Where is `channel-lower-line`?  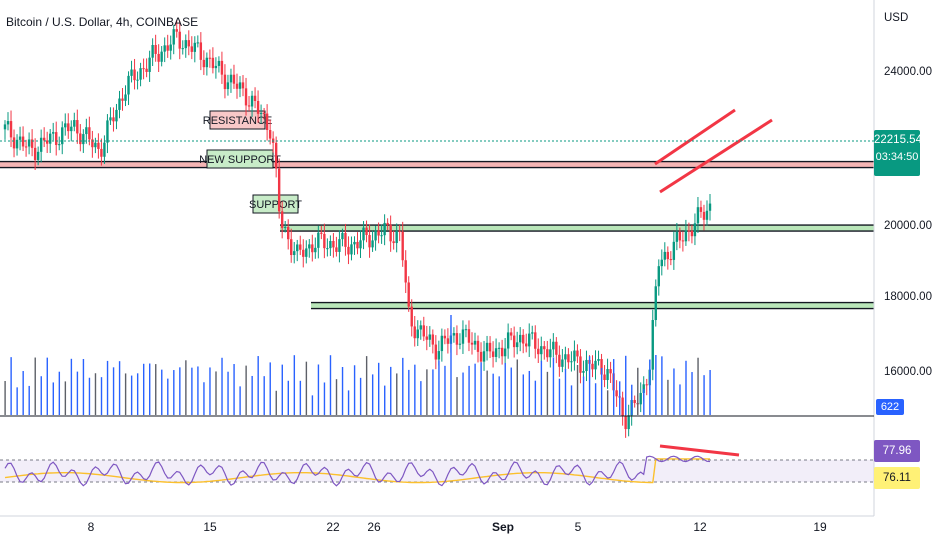
channel-lower-line is located at coordinates (716, 156).